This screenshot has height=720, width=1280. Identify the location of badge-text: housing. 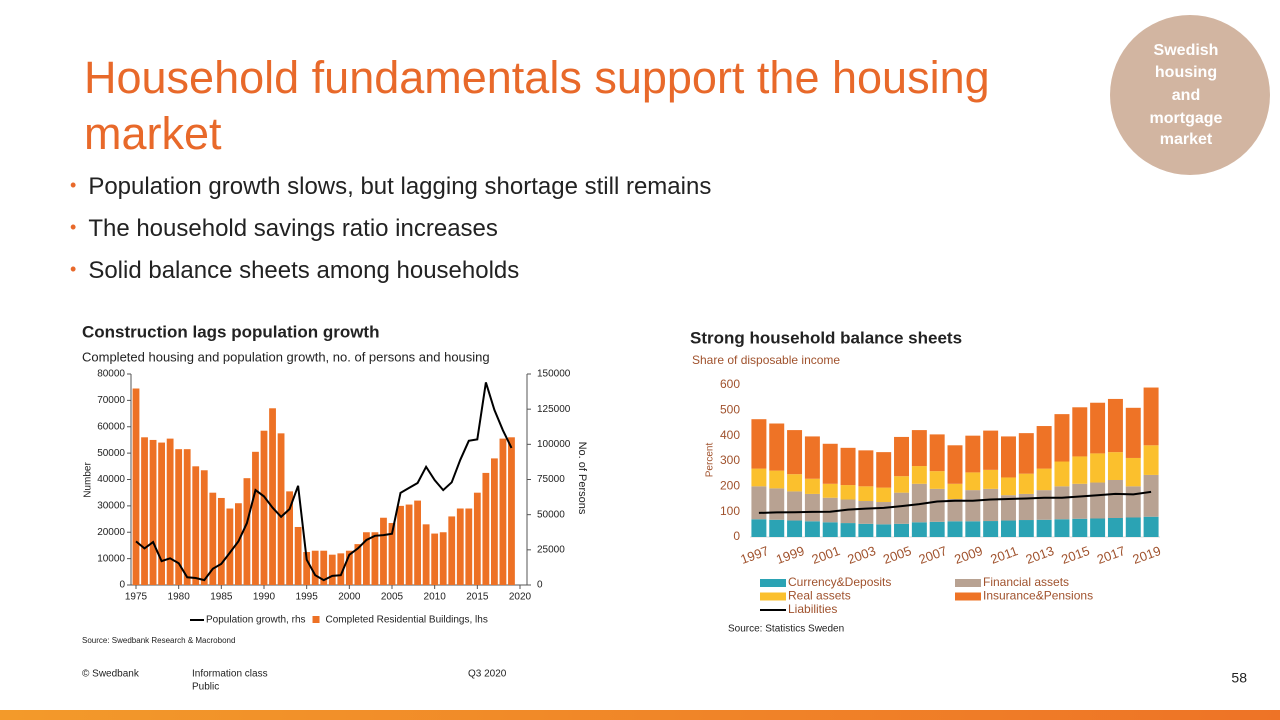
(1186, 72).